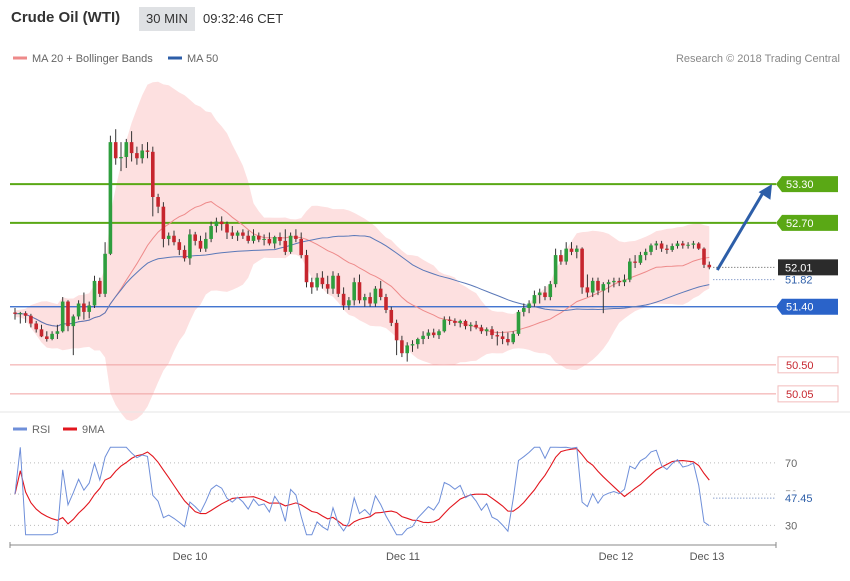  What do you see at coordinates (190, 557) in the screenshot?
I see `x-tick-label: Dec 10` at bounding box center [190, 557].